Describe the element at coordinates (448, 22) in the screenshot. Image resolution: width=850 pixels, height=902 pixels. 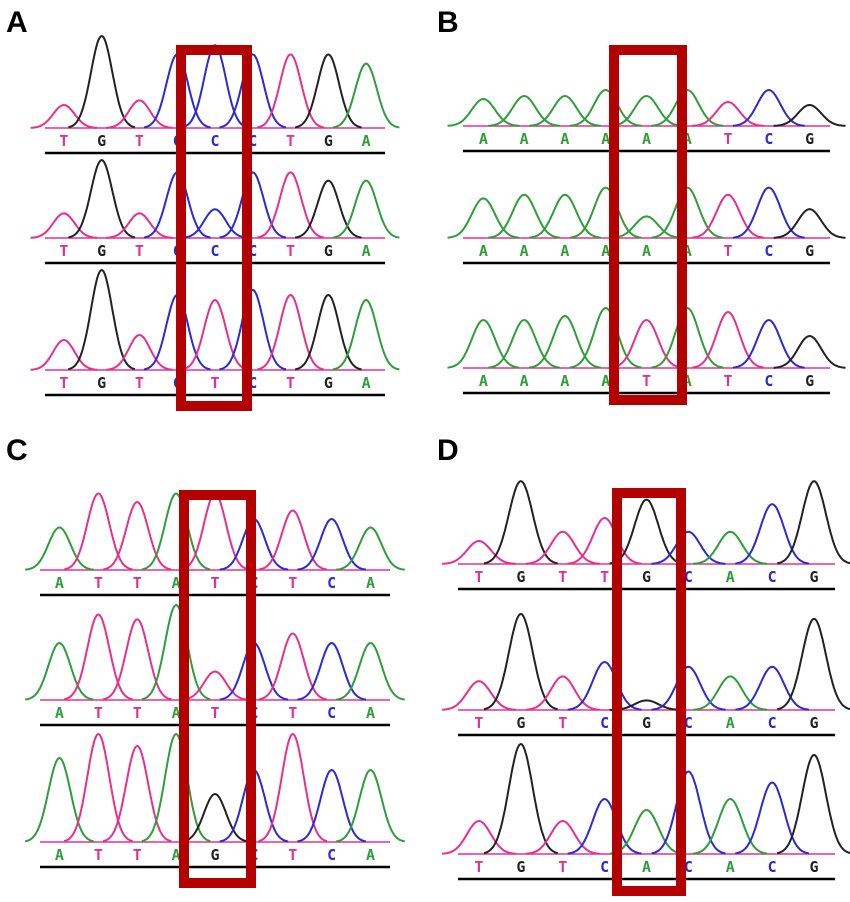
I see `panel-label-b: B` at that location.